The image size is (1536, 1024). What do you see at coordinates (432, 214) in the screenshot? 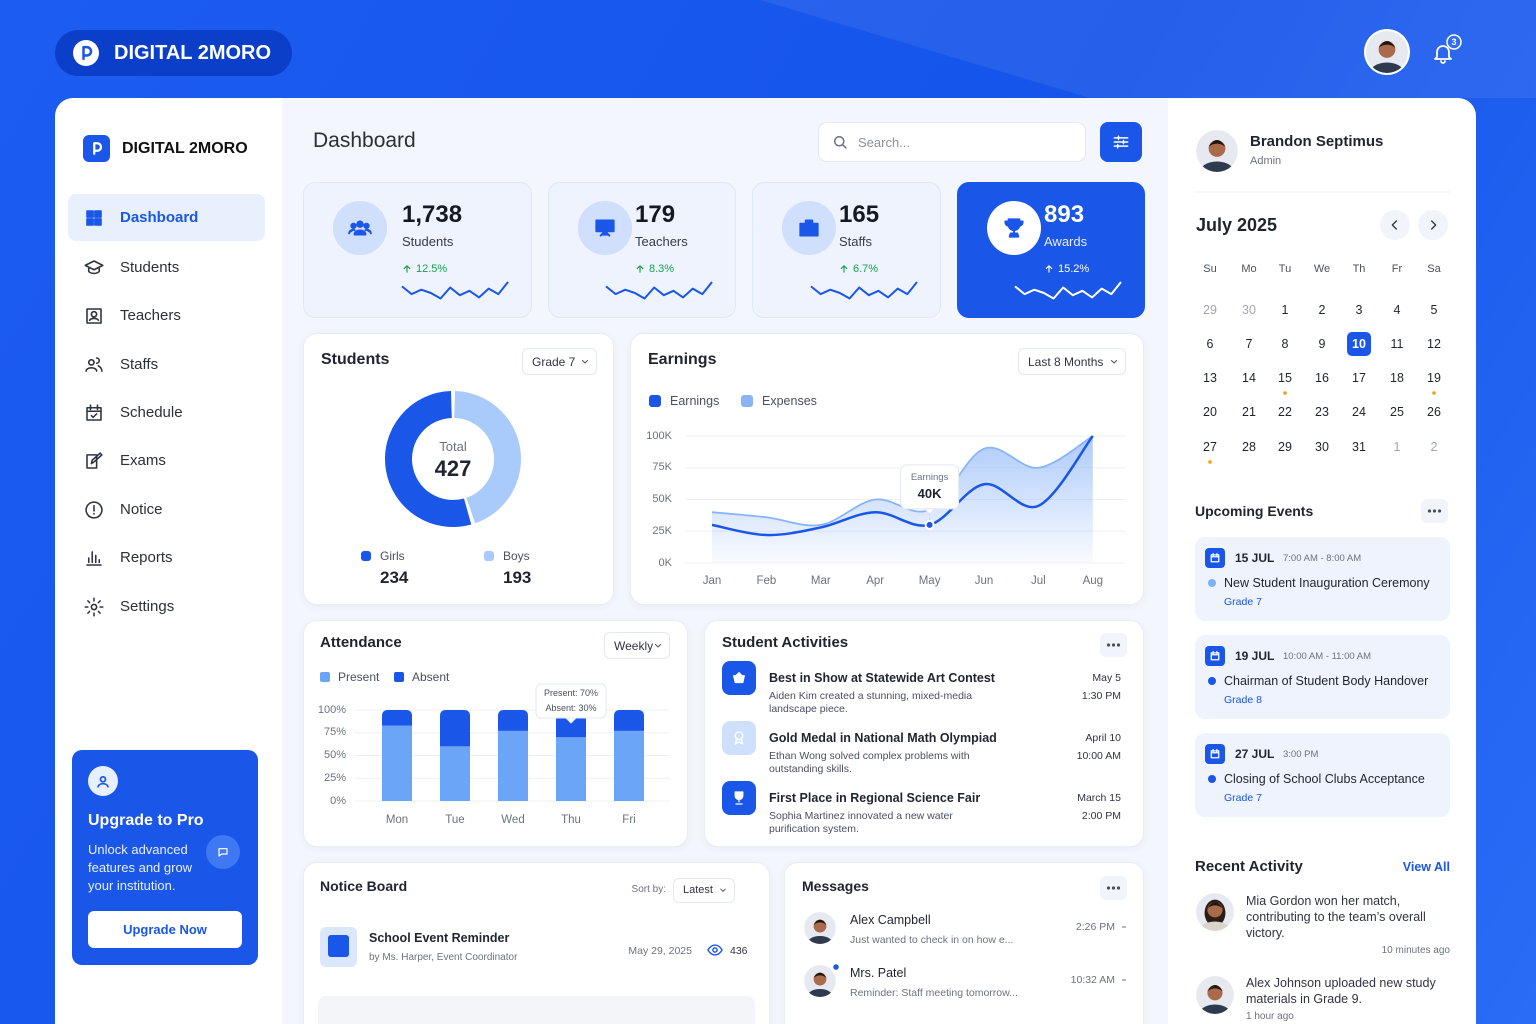
I see `stat-value: 1,738` at bounding box center [432, 214].